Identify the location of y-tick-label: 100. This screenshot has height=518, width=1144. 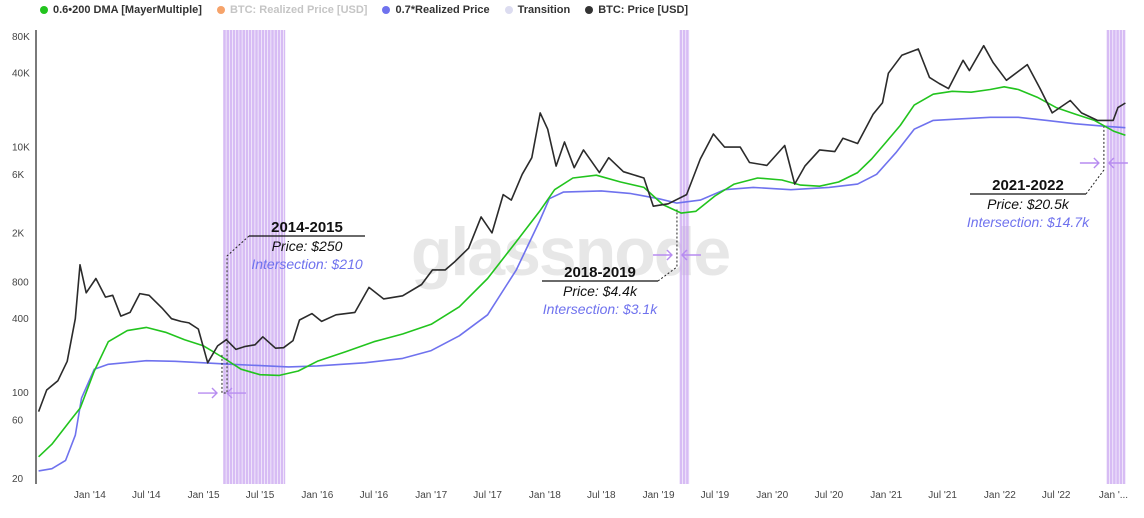
(20, 393).